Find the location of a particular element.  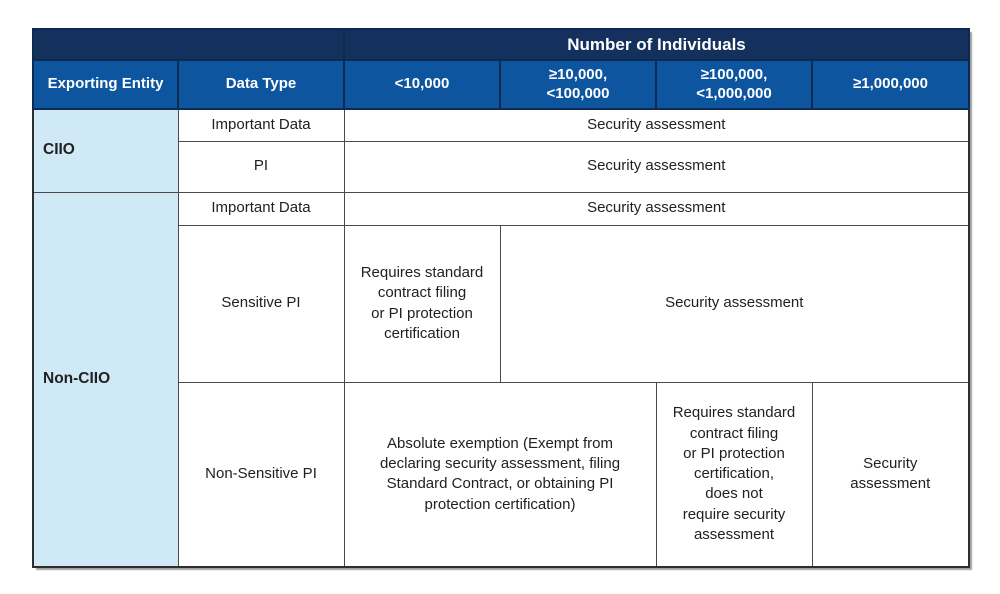

col-header-gte-1m: ≥1,000,000 is located at coordinates (890, 84).